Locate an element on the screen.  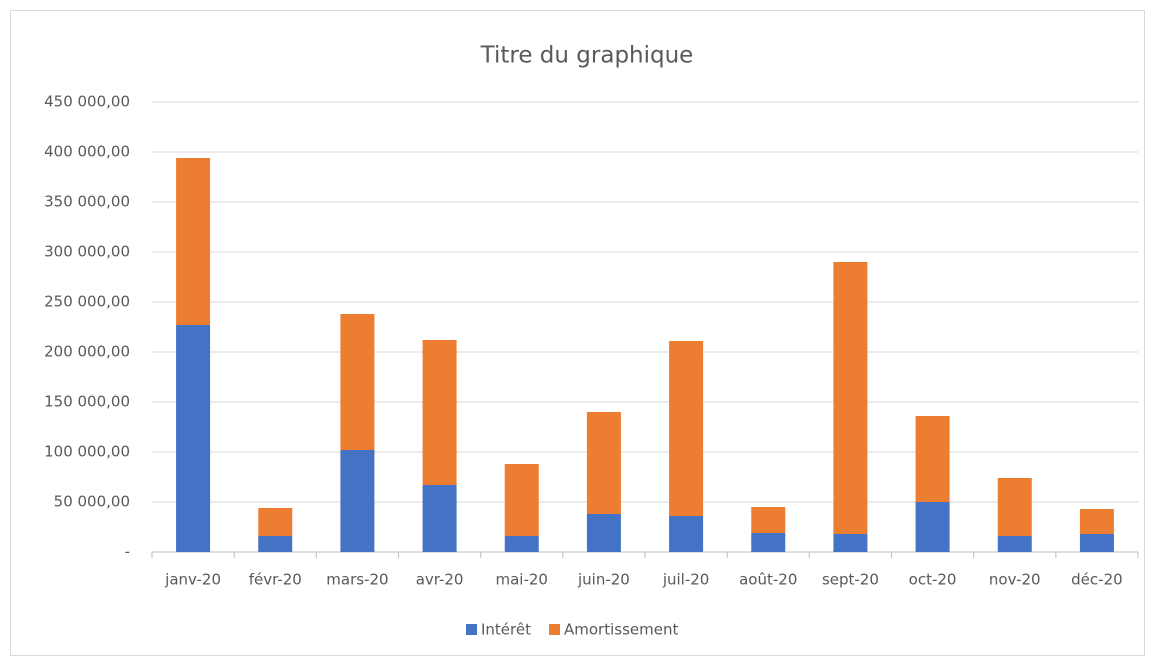
x-tick-label: févr-20 is located at coordinates (275, 580).